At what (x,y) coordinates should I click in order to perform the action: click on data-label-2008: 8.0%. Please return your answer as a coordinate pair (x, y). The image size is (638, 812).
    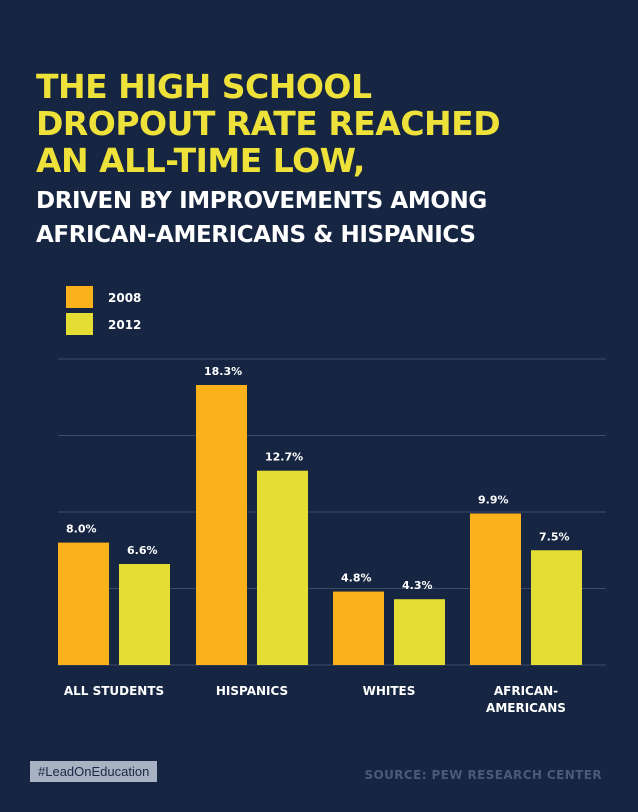
    Looking at the image, I should click on (81, 529).